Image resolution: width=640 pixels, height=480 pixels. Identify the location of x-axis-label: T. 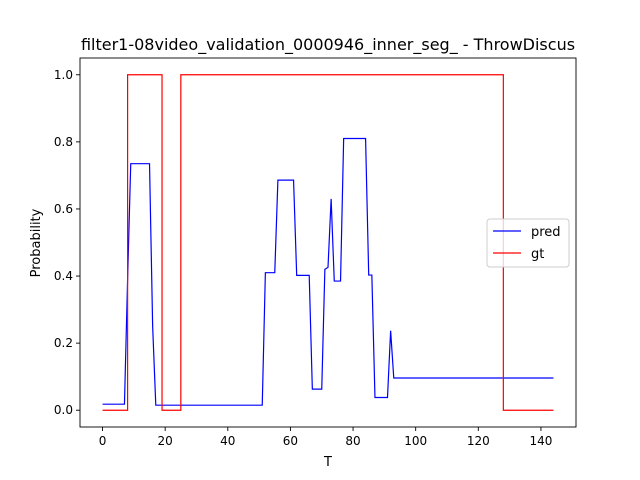
(327, 462).